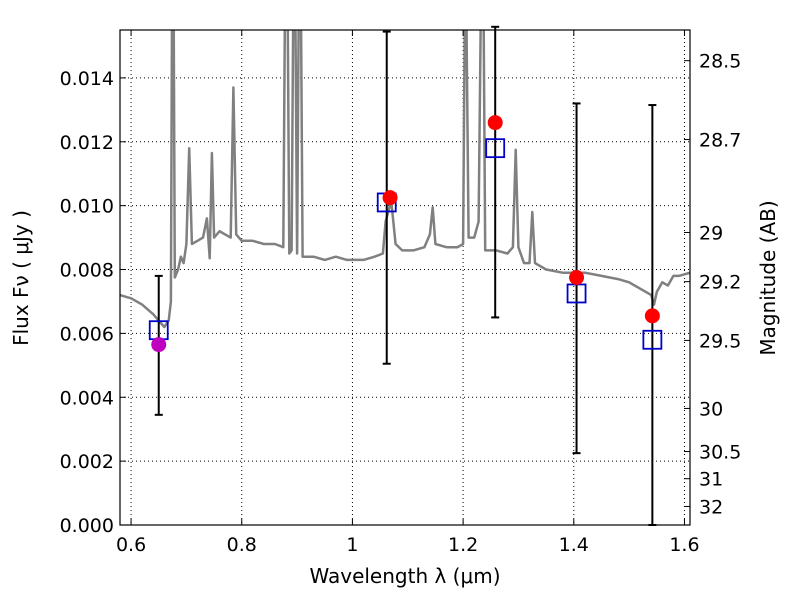 The image size is (800, 600). What do you see at coordinates (21, 278) in the screenshot?
I see `y-axis-label: Flux Fν ( μJy )` at bounding box center [21, 278].